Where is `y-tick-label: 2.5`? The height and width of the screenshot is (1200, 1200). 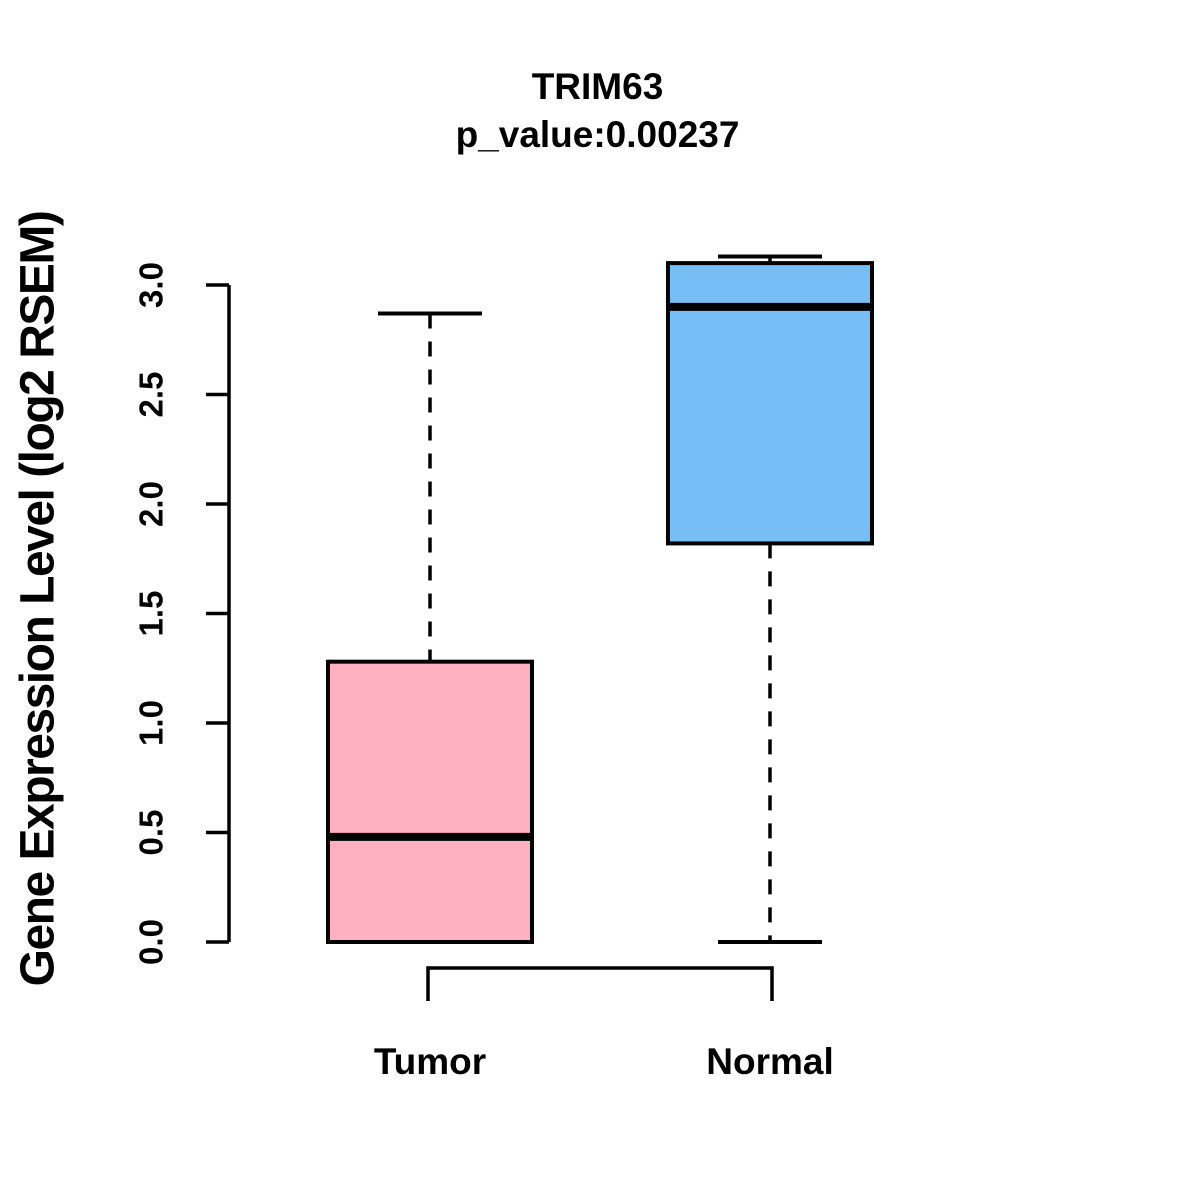
y-tick-label: 2.5 is located at coordinates (151, 395).